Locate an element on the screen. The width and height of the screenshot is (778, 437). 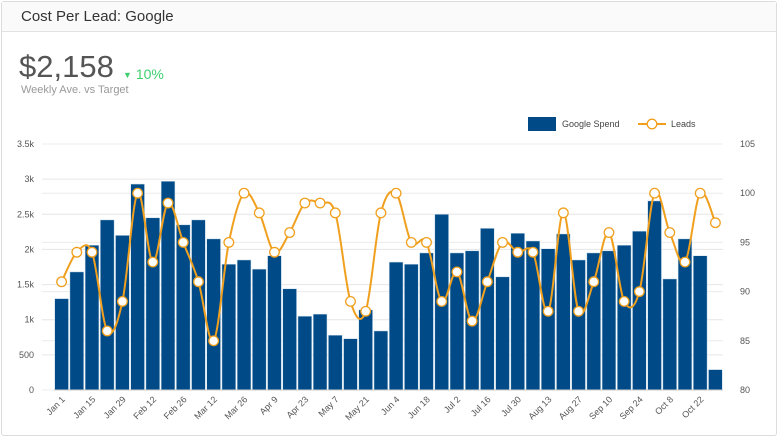
triangle-down-icon: ▼ is located at coordinates (127, 75).